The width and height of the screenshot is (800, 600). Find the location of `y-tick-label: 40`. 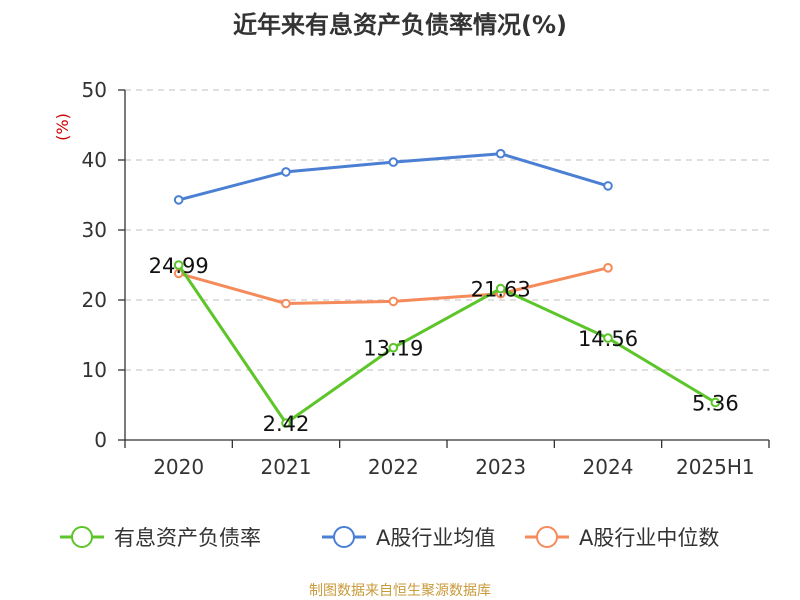

y-tick-label: 40 is located at coordinates (94, 160).